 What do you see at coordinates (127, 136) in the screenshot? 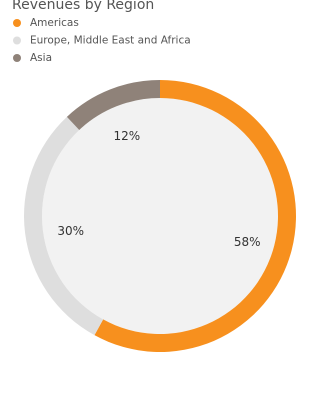
I see `value-label: 12%` at bounding box center [127, 136].